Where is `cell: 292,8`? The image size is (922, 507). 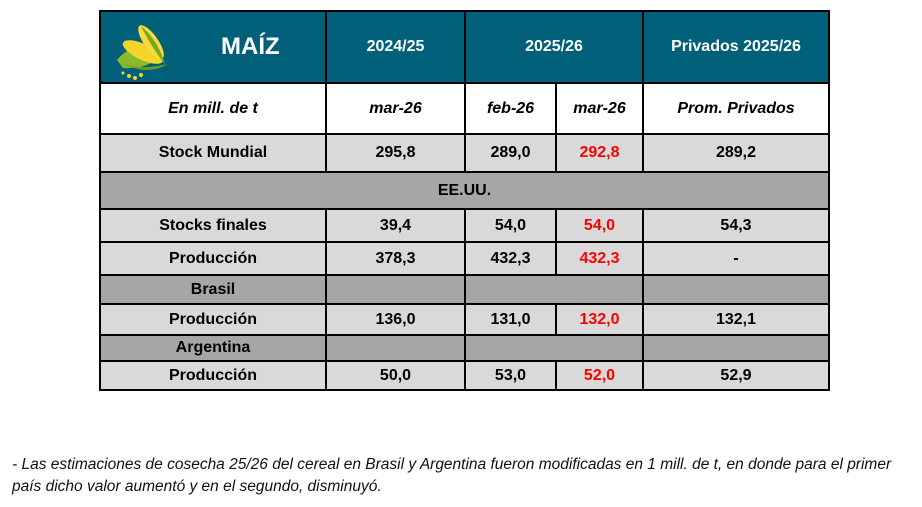 cell: 292,8 is located at coordinates (599, 153).